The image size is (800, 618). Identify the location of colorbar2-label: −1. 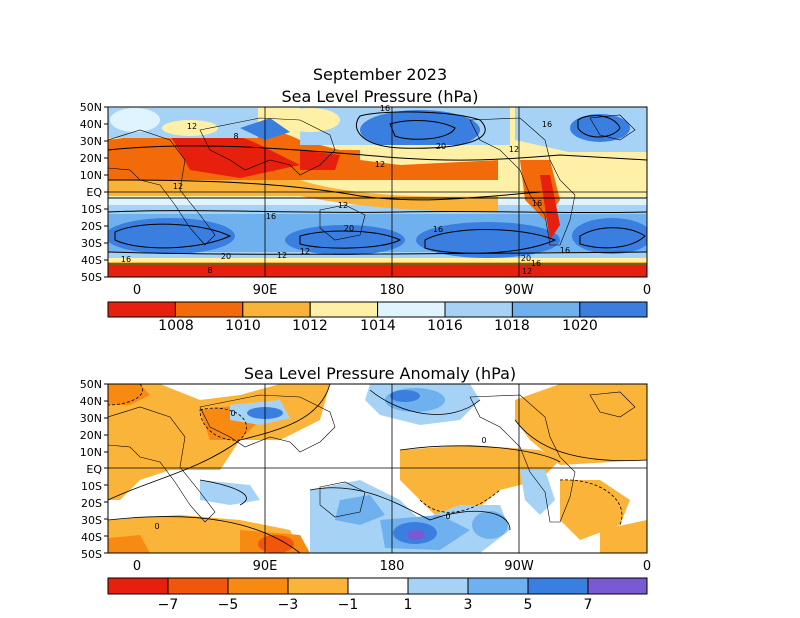
(348, 605).